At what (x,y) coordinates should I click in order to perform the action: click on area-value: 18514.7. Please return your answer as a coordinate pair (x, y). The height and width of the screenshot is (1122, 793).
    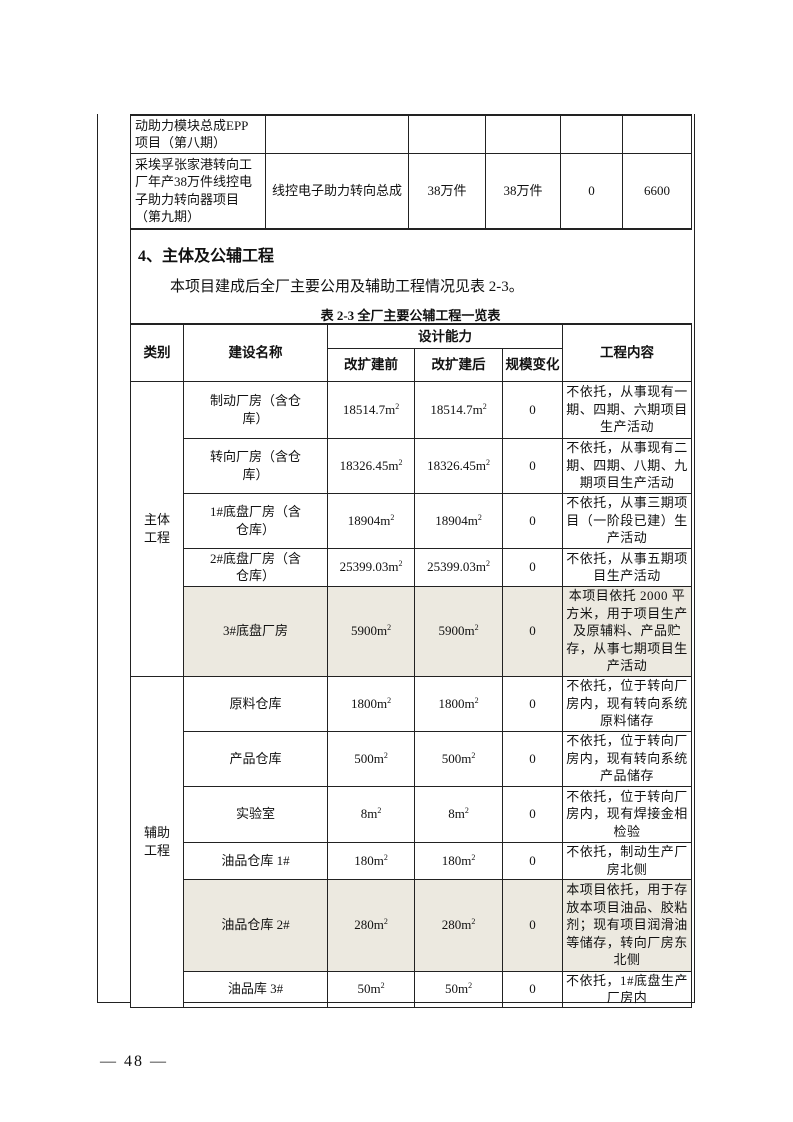
    Looking at the image, I should click on (364, 409).